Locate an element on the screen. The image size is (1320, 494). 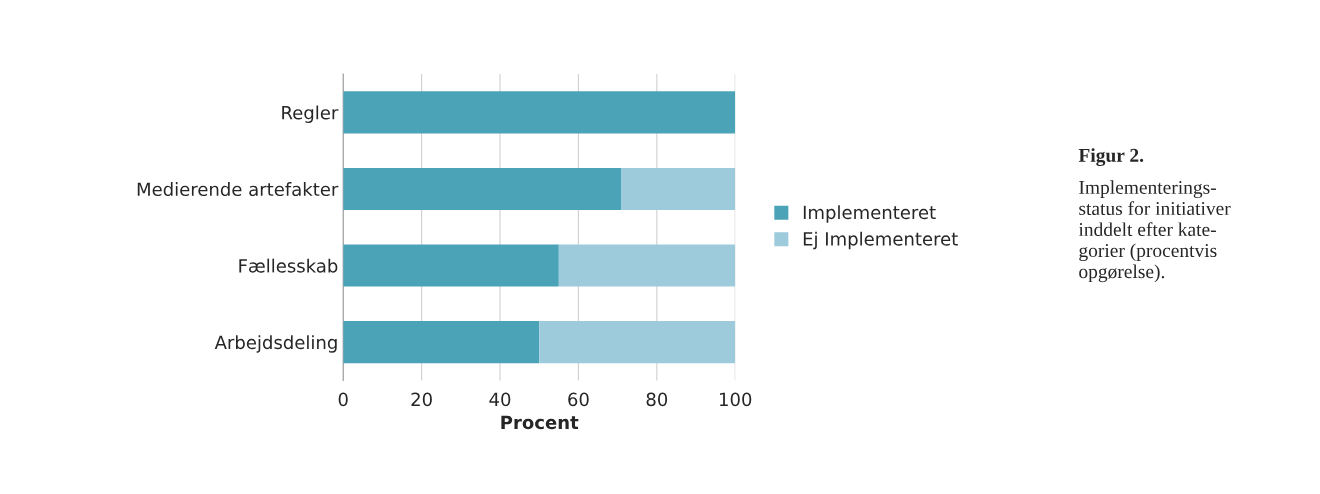
y-tick-label: Medierende artefakter is located at coordinates (238, 189).